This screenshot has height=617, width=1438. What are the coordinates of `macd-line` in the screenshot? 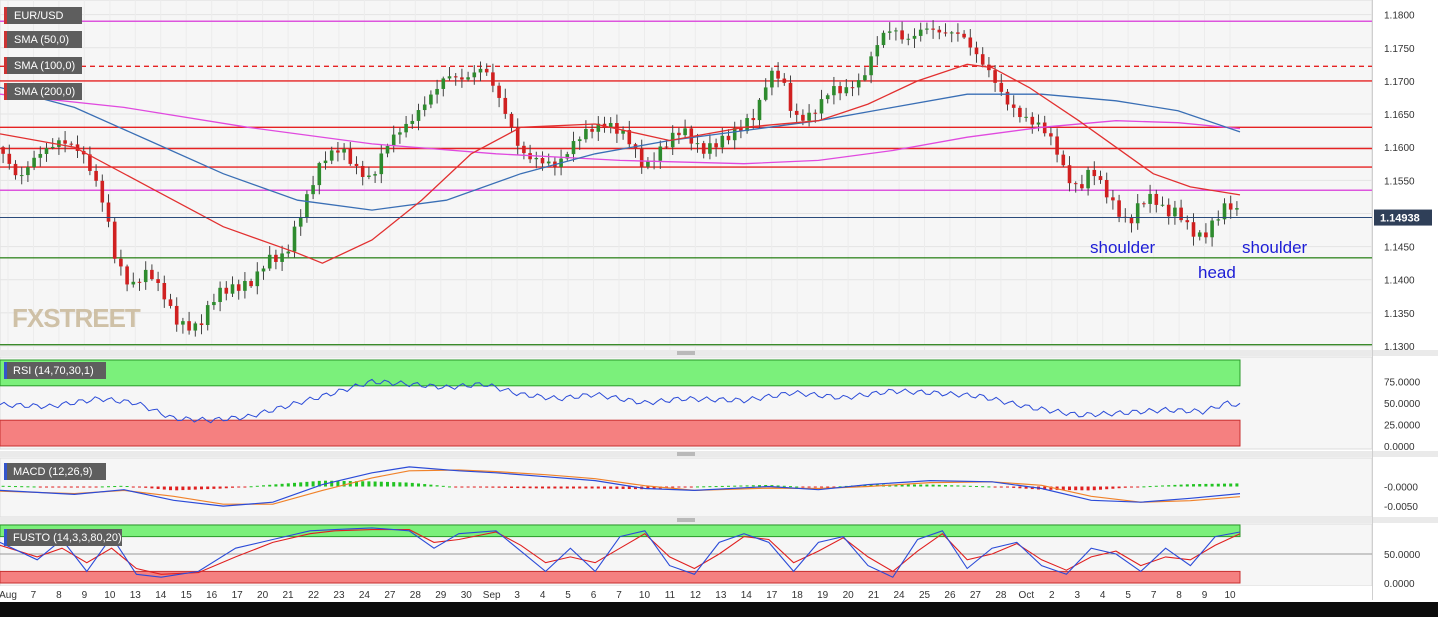 It's located at (620, 486).